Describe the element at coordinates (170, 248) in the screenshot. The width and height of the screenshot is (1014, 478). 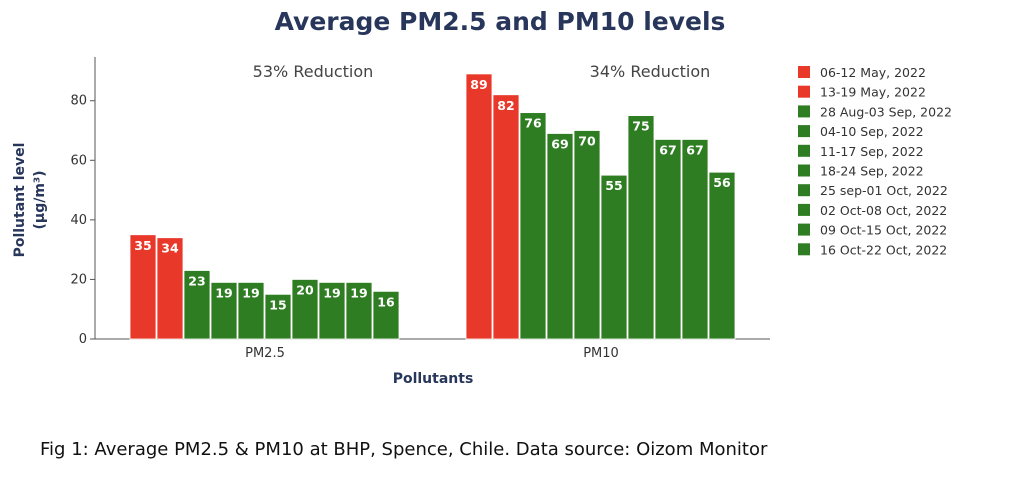
I see `bar-value-label: 34` at that location.